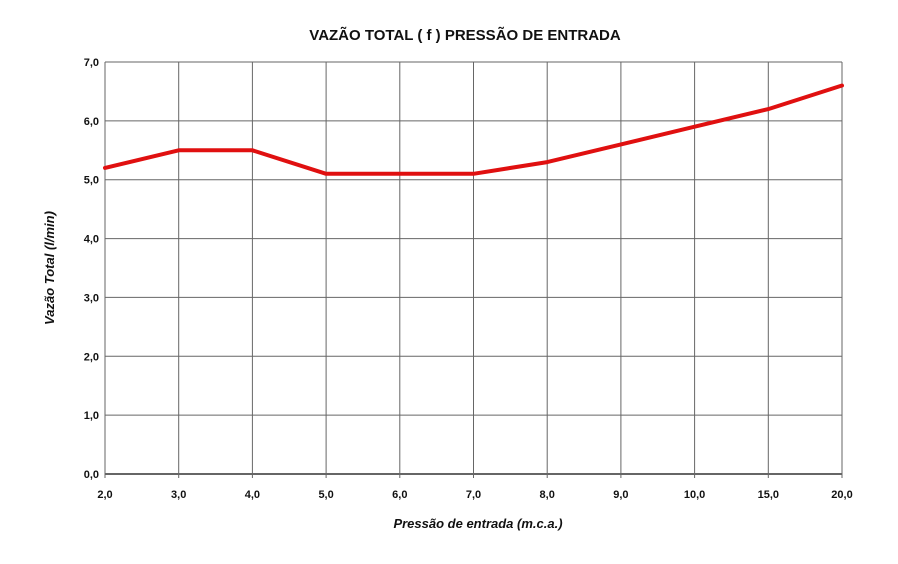 Image resolution: width=898 pixels, height=564 pixels. Describe the element at coordinates (841, 495) in the screenshot. I see `x-tick-label: 20,0` at that location.